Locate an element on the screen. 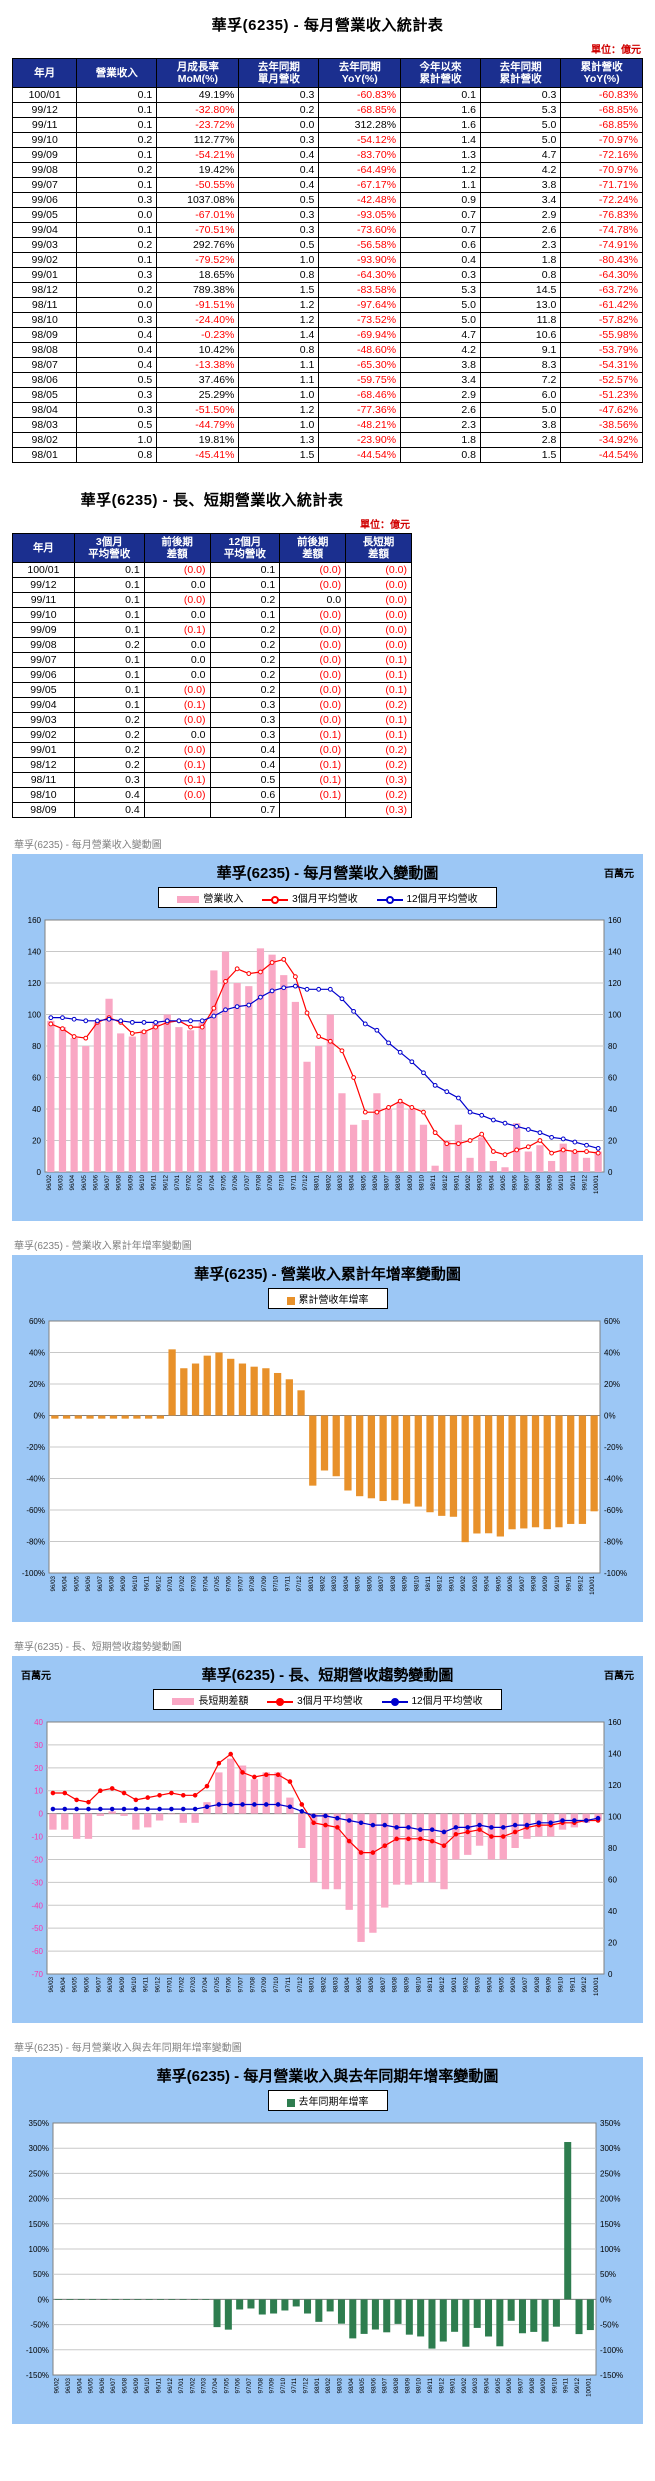 The width and height of the screenshot is (655, 2481). x-tick-label: 96/09 is located at coordinates (130, 1183).